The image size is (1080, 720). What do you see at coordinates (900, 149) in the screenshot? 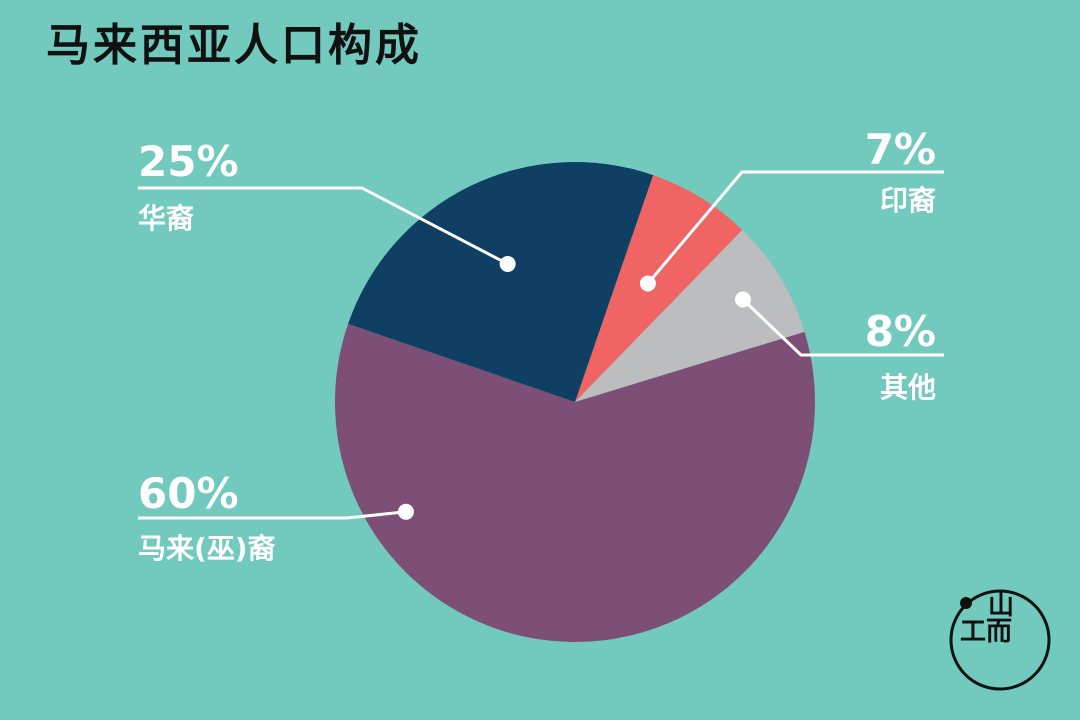
I see `slice-percent-label: 7%` at bounding box center [900, 149].